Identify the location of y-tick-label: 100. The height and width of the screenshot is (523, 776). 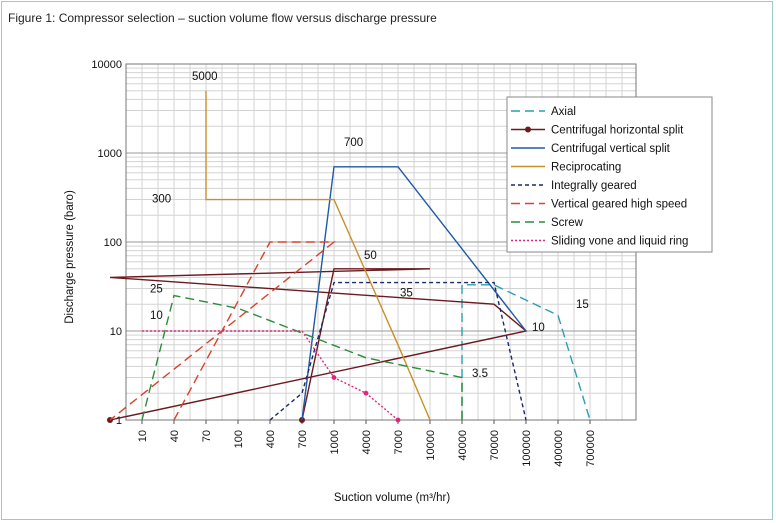
(113, 243).